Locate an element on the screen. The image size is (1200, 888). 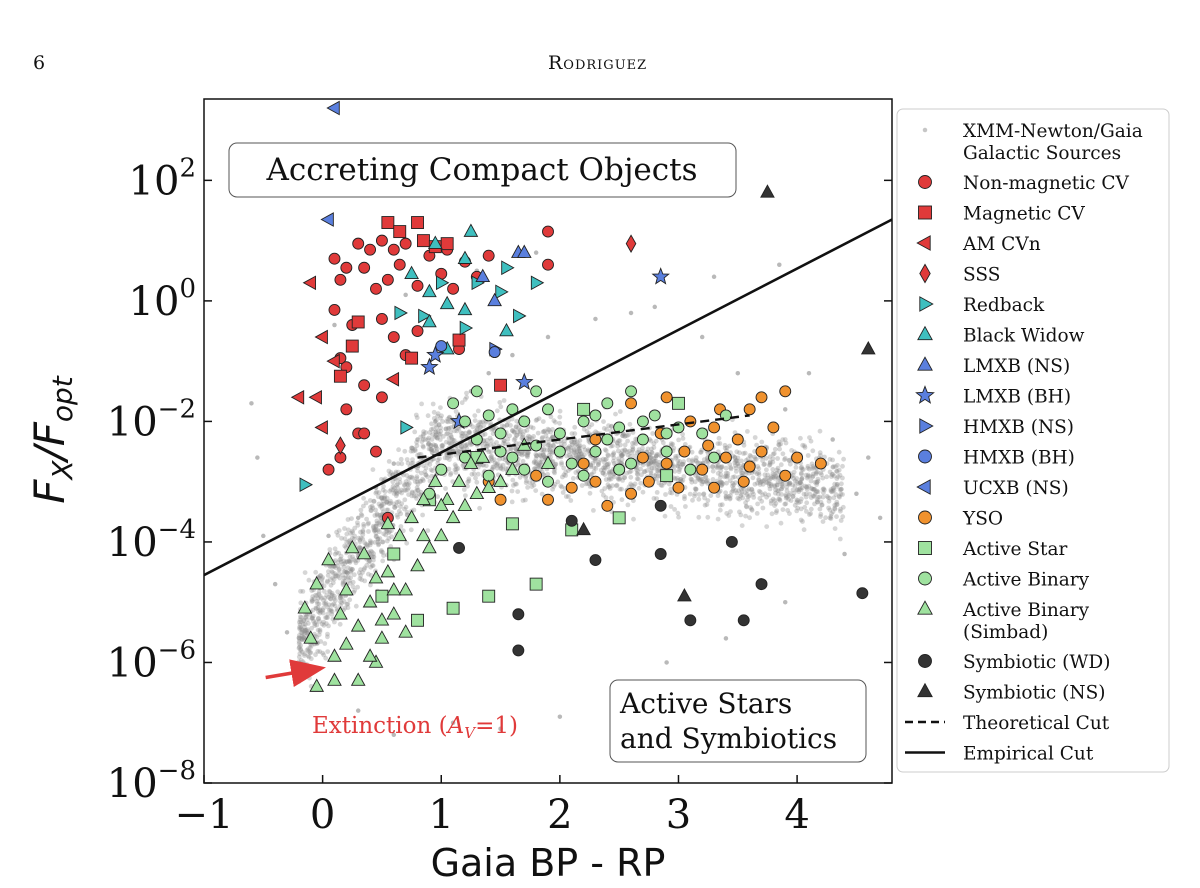
redback-point is located at coordinates (425, 316).